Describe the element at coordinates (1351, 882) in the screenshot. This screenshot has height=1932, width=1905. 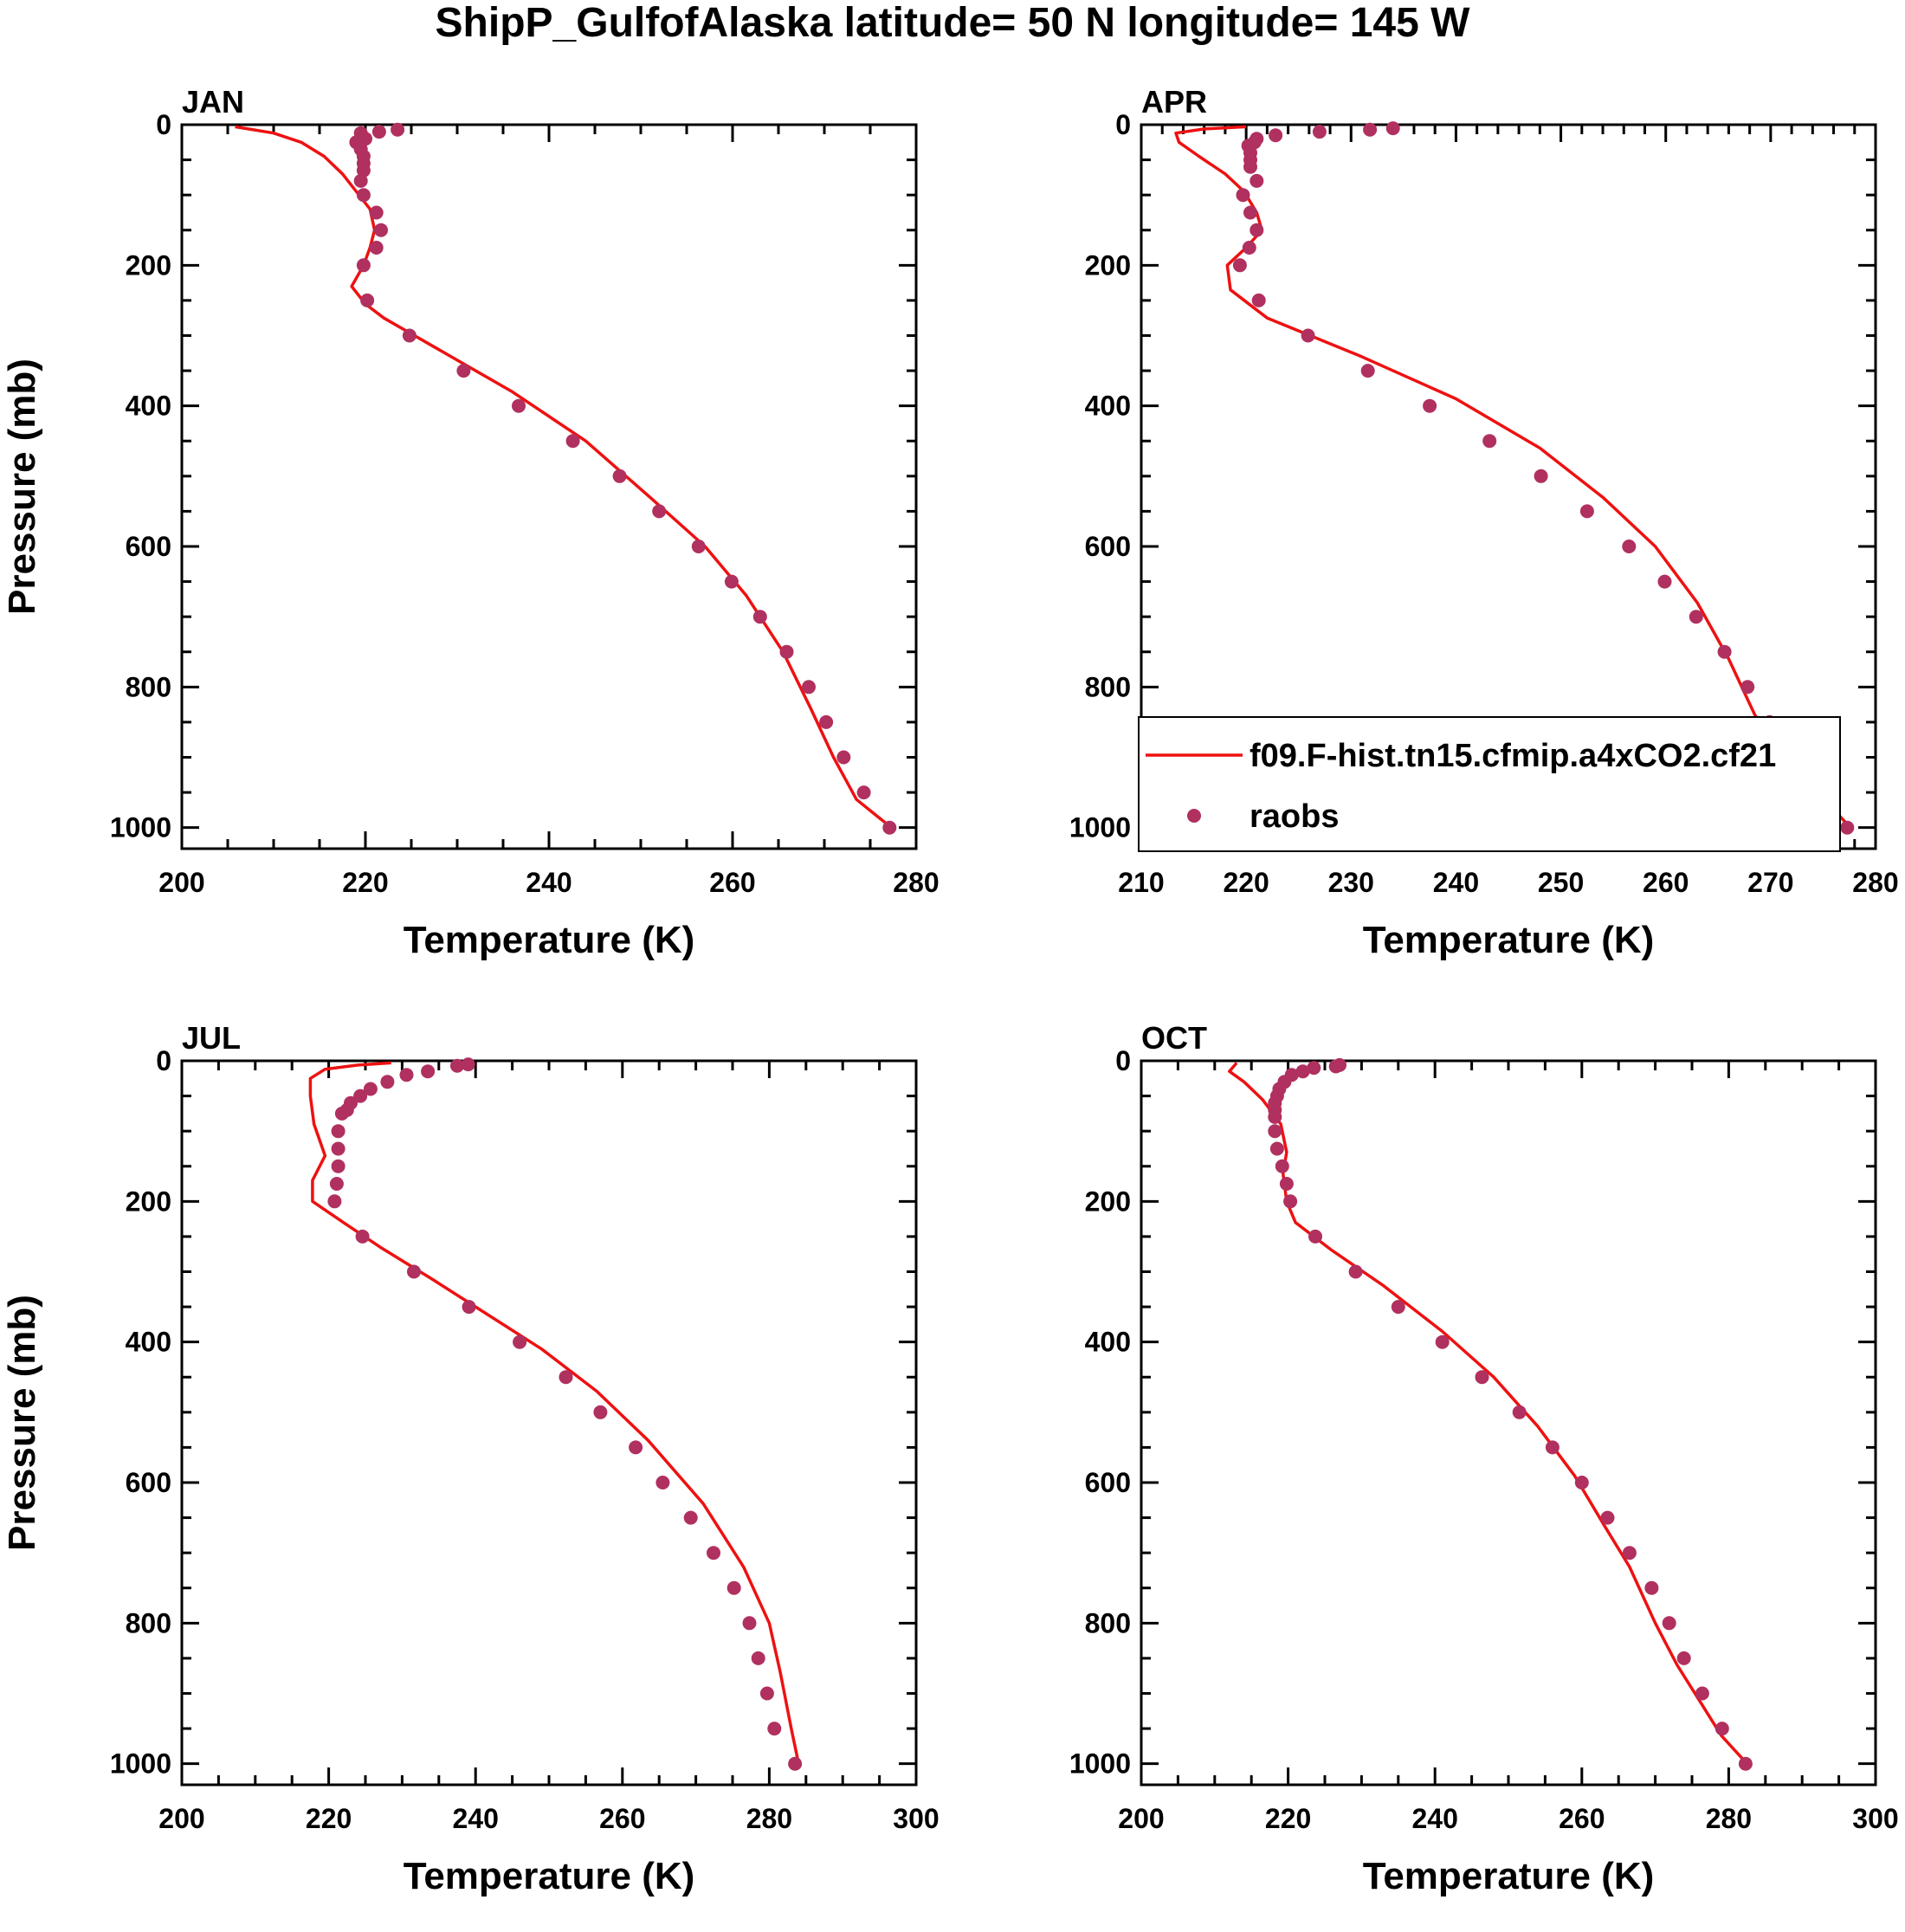
I see `x-tick-label: 230` at that location.